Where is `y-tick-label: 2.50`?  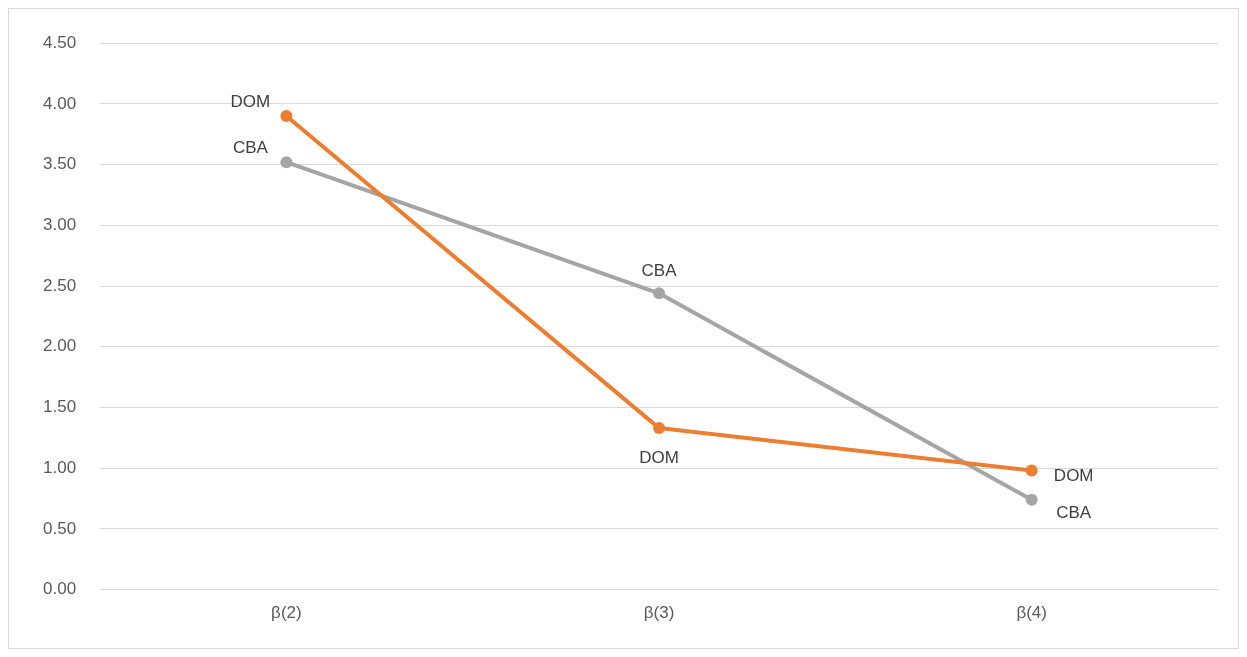
y-tick-label: 2.50 is located at coordinates (59, 285).